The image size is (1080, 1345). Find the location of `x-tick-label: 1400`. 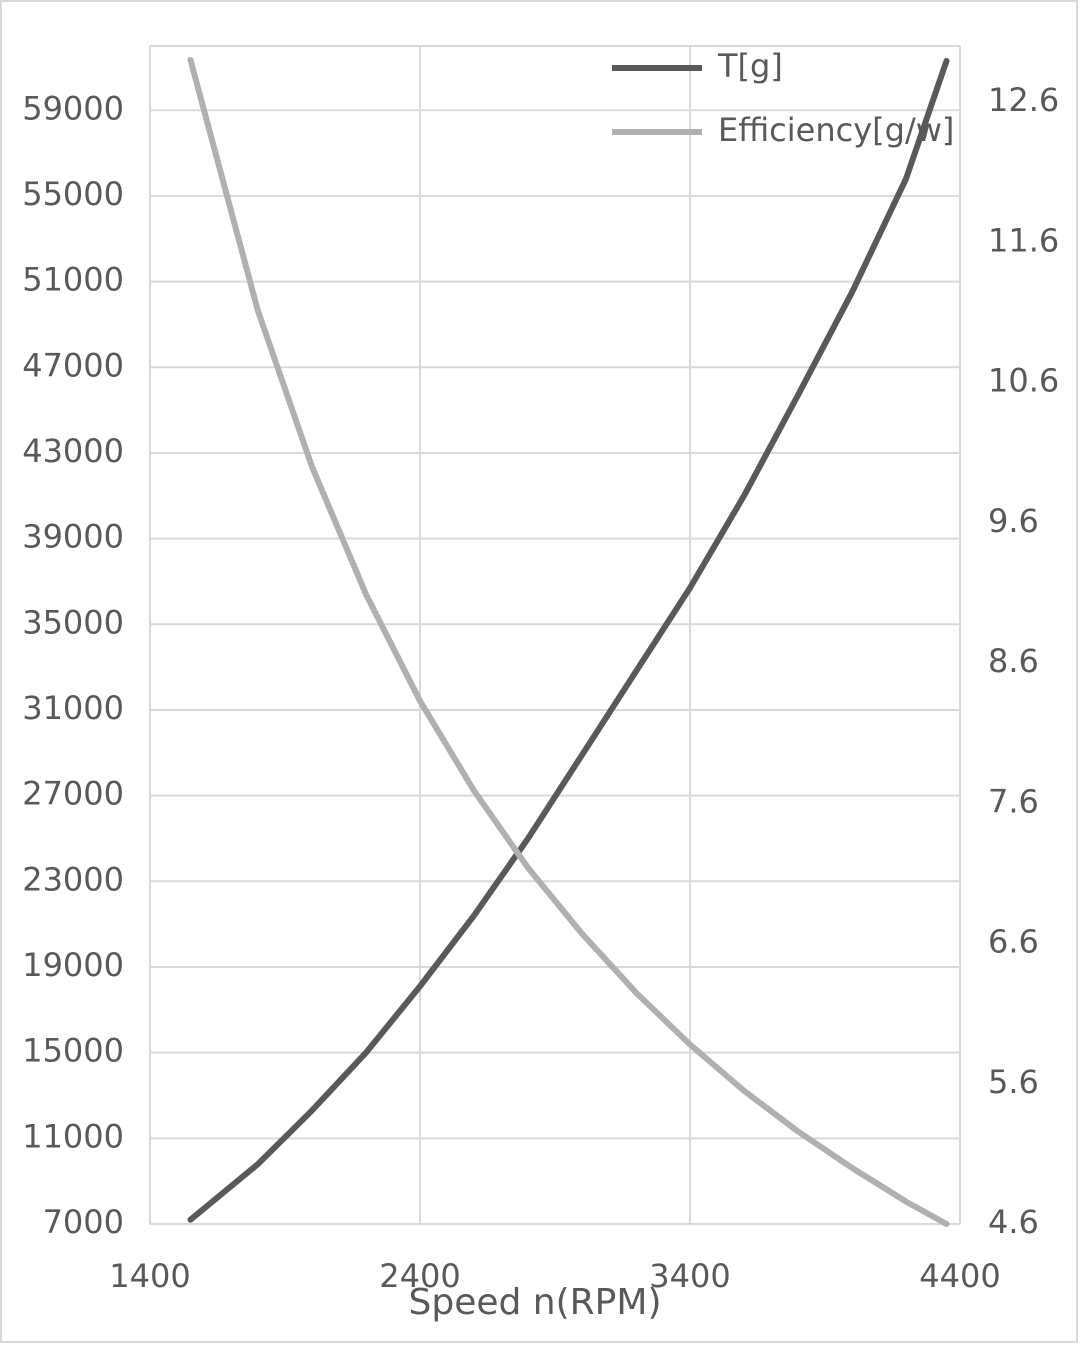

x-tick-label: 1400 is located at coordinates (149, 1276).